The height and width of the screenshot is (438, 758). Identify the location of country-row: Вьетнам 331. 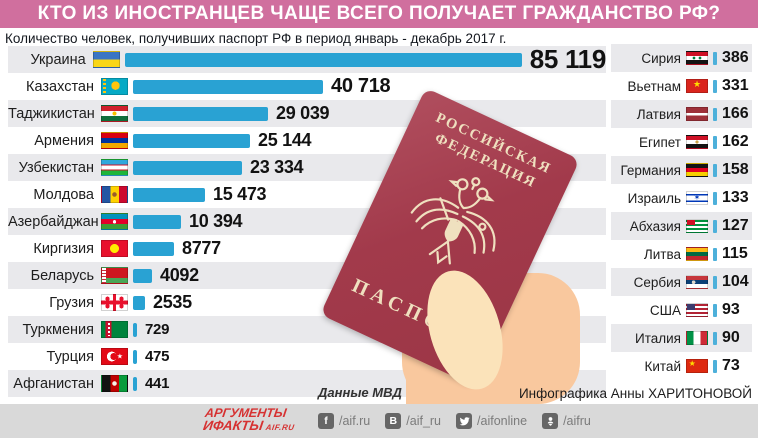
(681, 86).